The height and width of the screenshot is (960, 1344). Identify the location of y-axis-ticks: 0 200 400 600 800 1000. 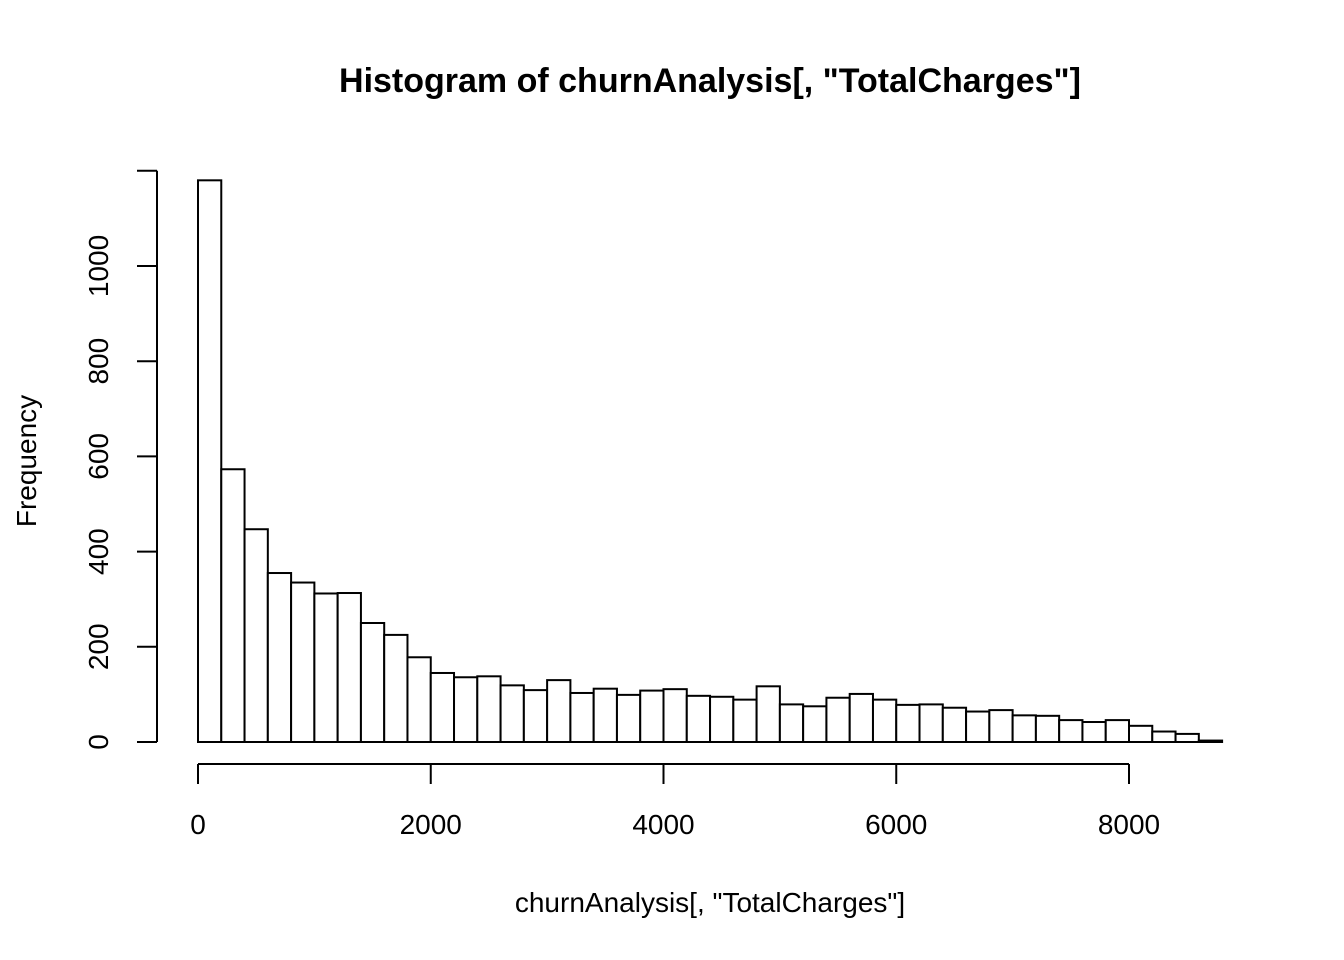
(120, 459).